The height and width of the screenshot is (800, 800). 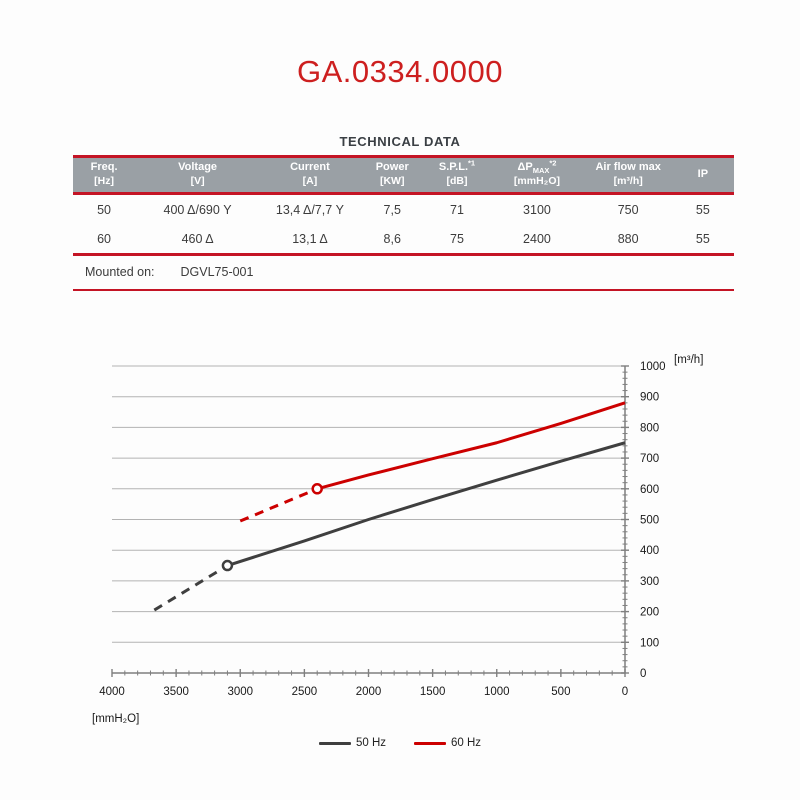 What do you see at coordinates (197, 209) in the screenshot?
I see `cell-voltage: 400 Δ/690 Y` at bounding box center [197, 209].